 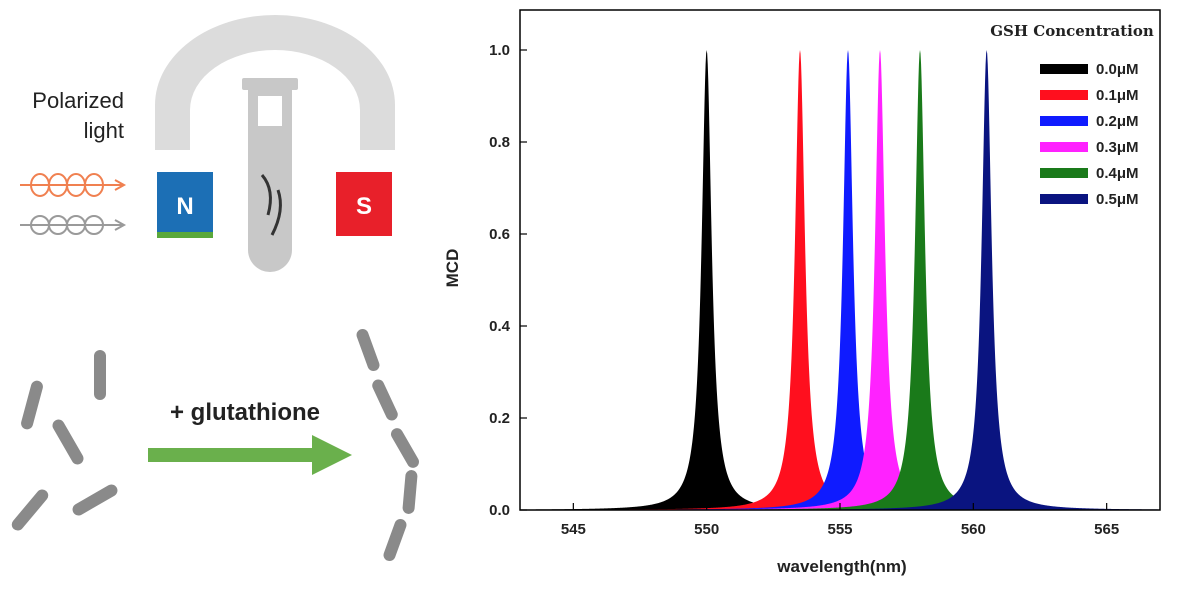 I want to click on magnet-body, so click(x=275, y=82).